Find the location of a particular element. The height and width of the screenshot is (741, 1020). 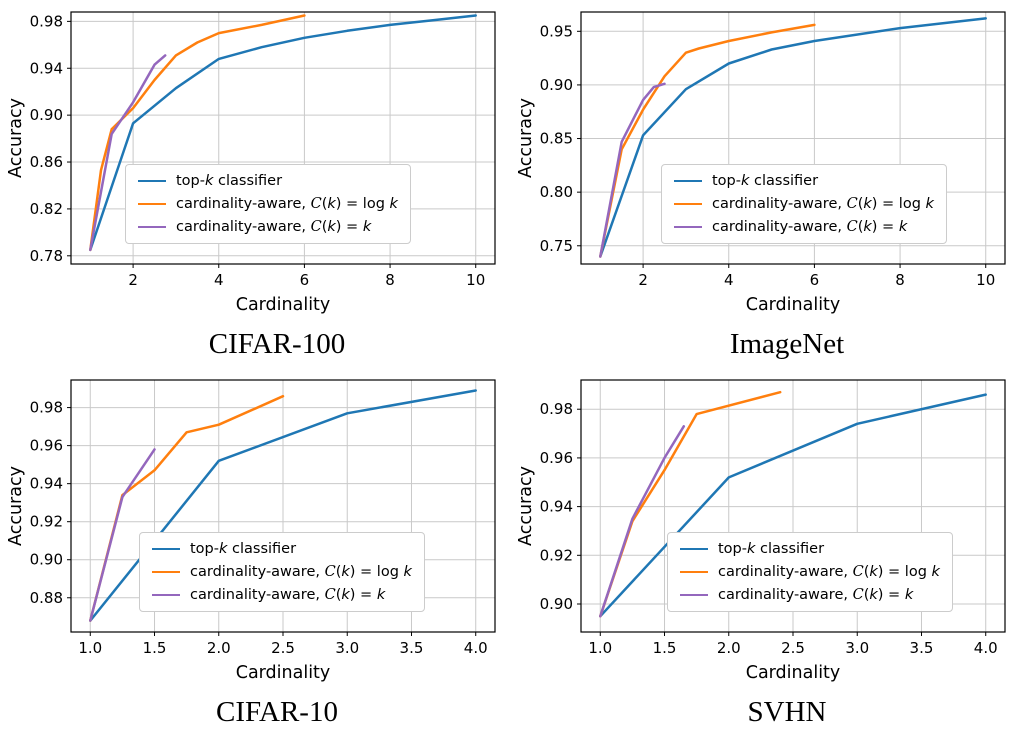

x-tick-label: 6 is located at coordinates (305, 280).